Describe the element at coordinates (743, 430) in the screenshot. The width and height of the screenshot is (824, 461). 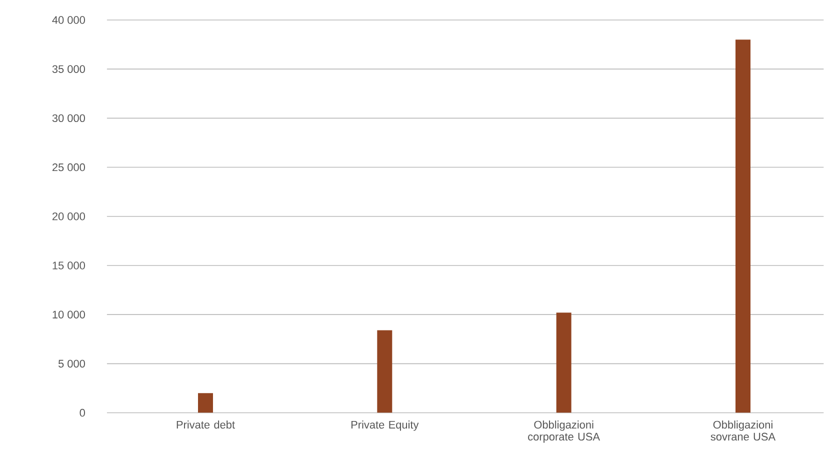
I see `x-tick-label: Obbligazioni sovrane USA` at that location.